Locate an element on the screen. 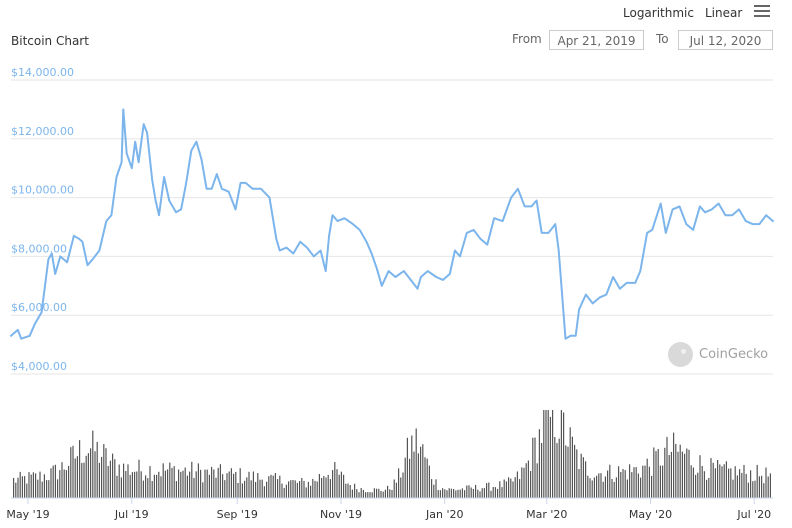  range-to-label: To is located at coordinates (662, 39).